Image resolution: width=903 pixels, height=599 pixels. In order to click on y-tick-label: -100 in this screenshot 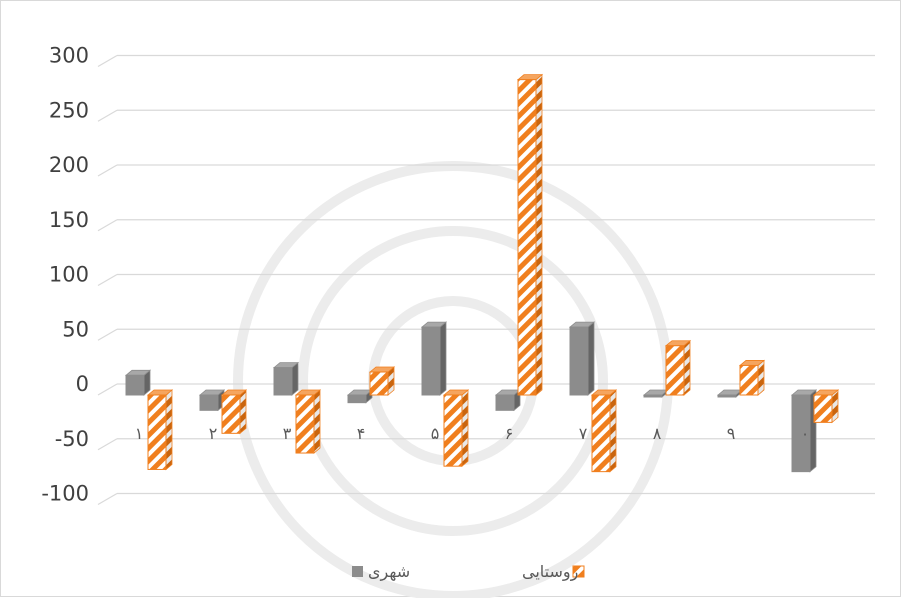, I will do `click(65, 494)`.